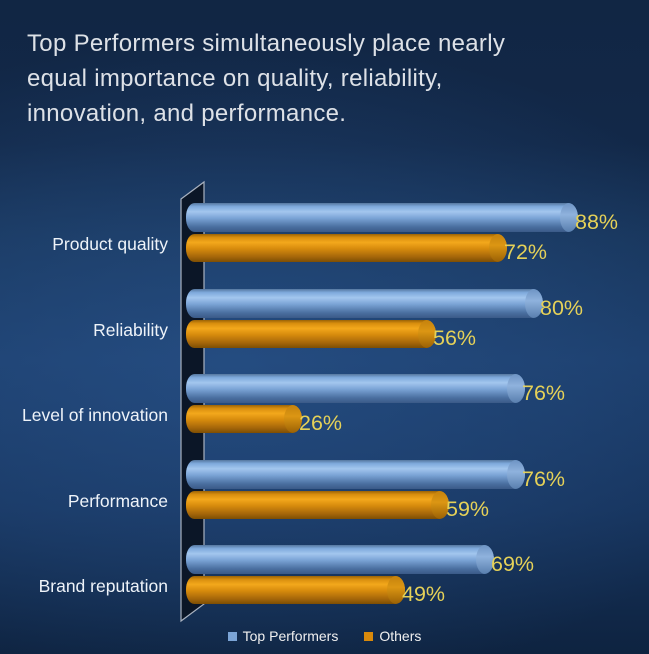 This screenshot has height=654, width=649. I want to click on legend-item-top-performers: Top Performers, so click(283, 636).